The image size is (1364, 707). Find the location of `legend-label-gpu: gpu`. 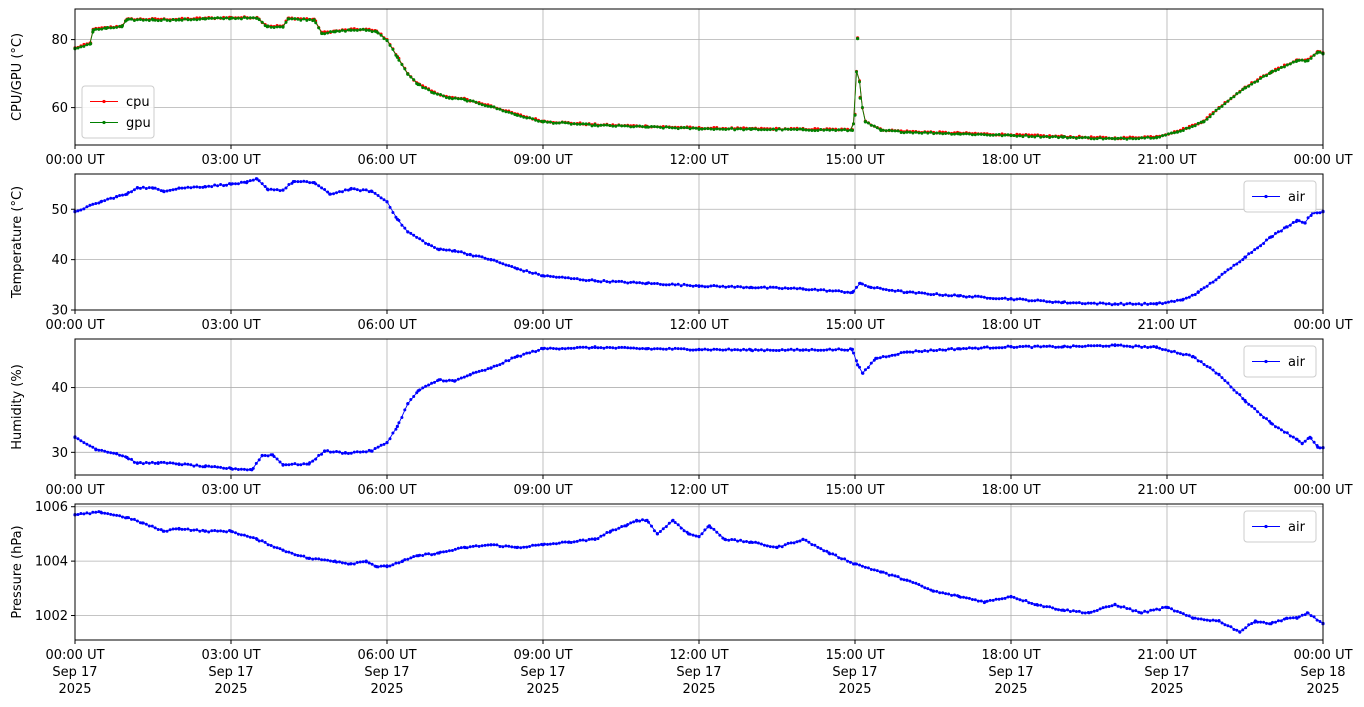

legend-label-gpu: gpu is located at coordinates (138, 123).